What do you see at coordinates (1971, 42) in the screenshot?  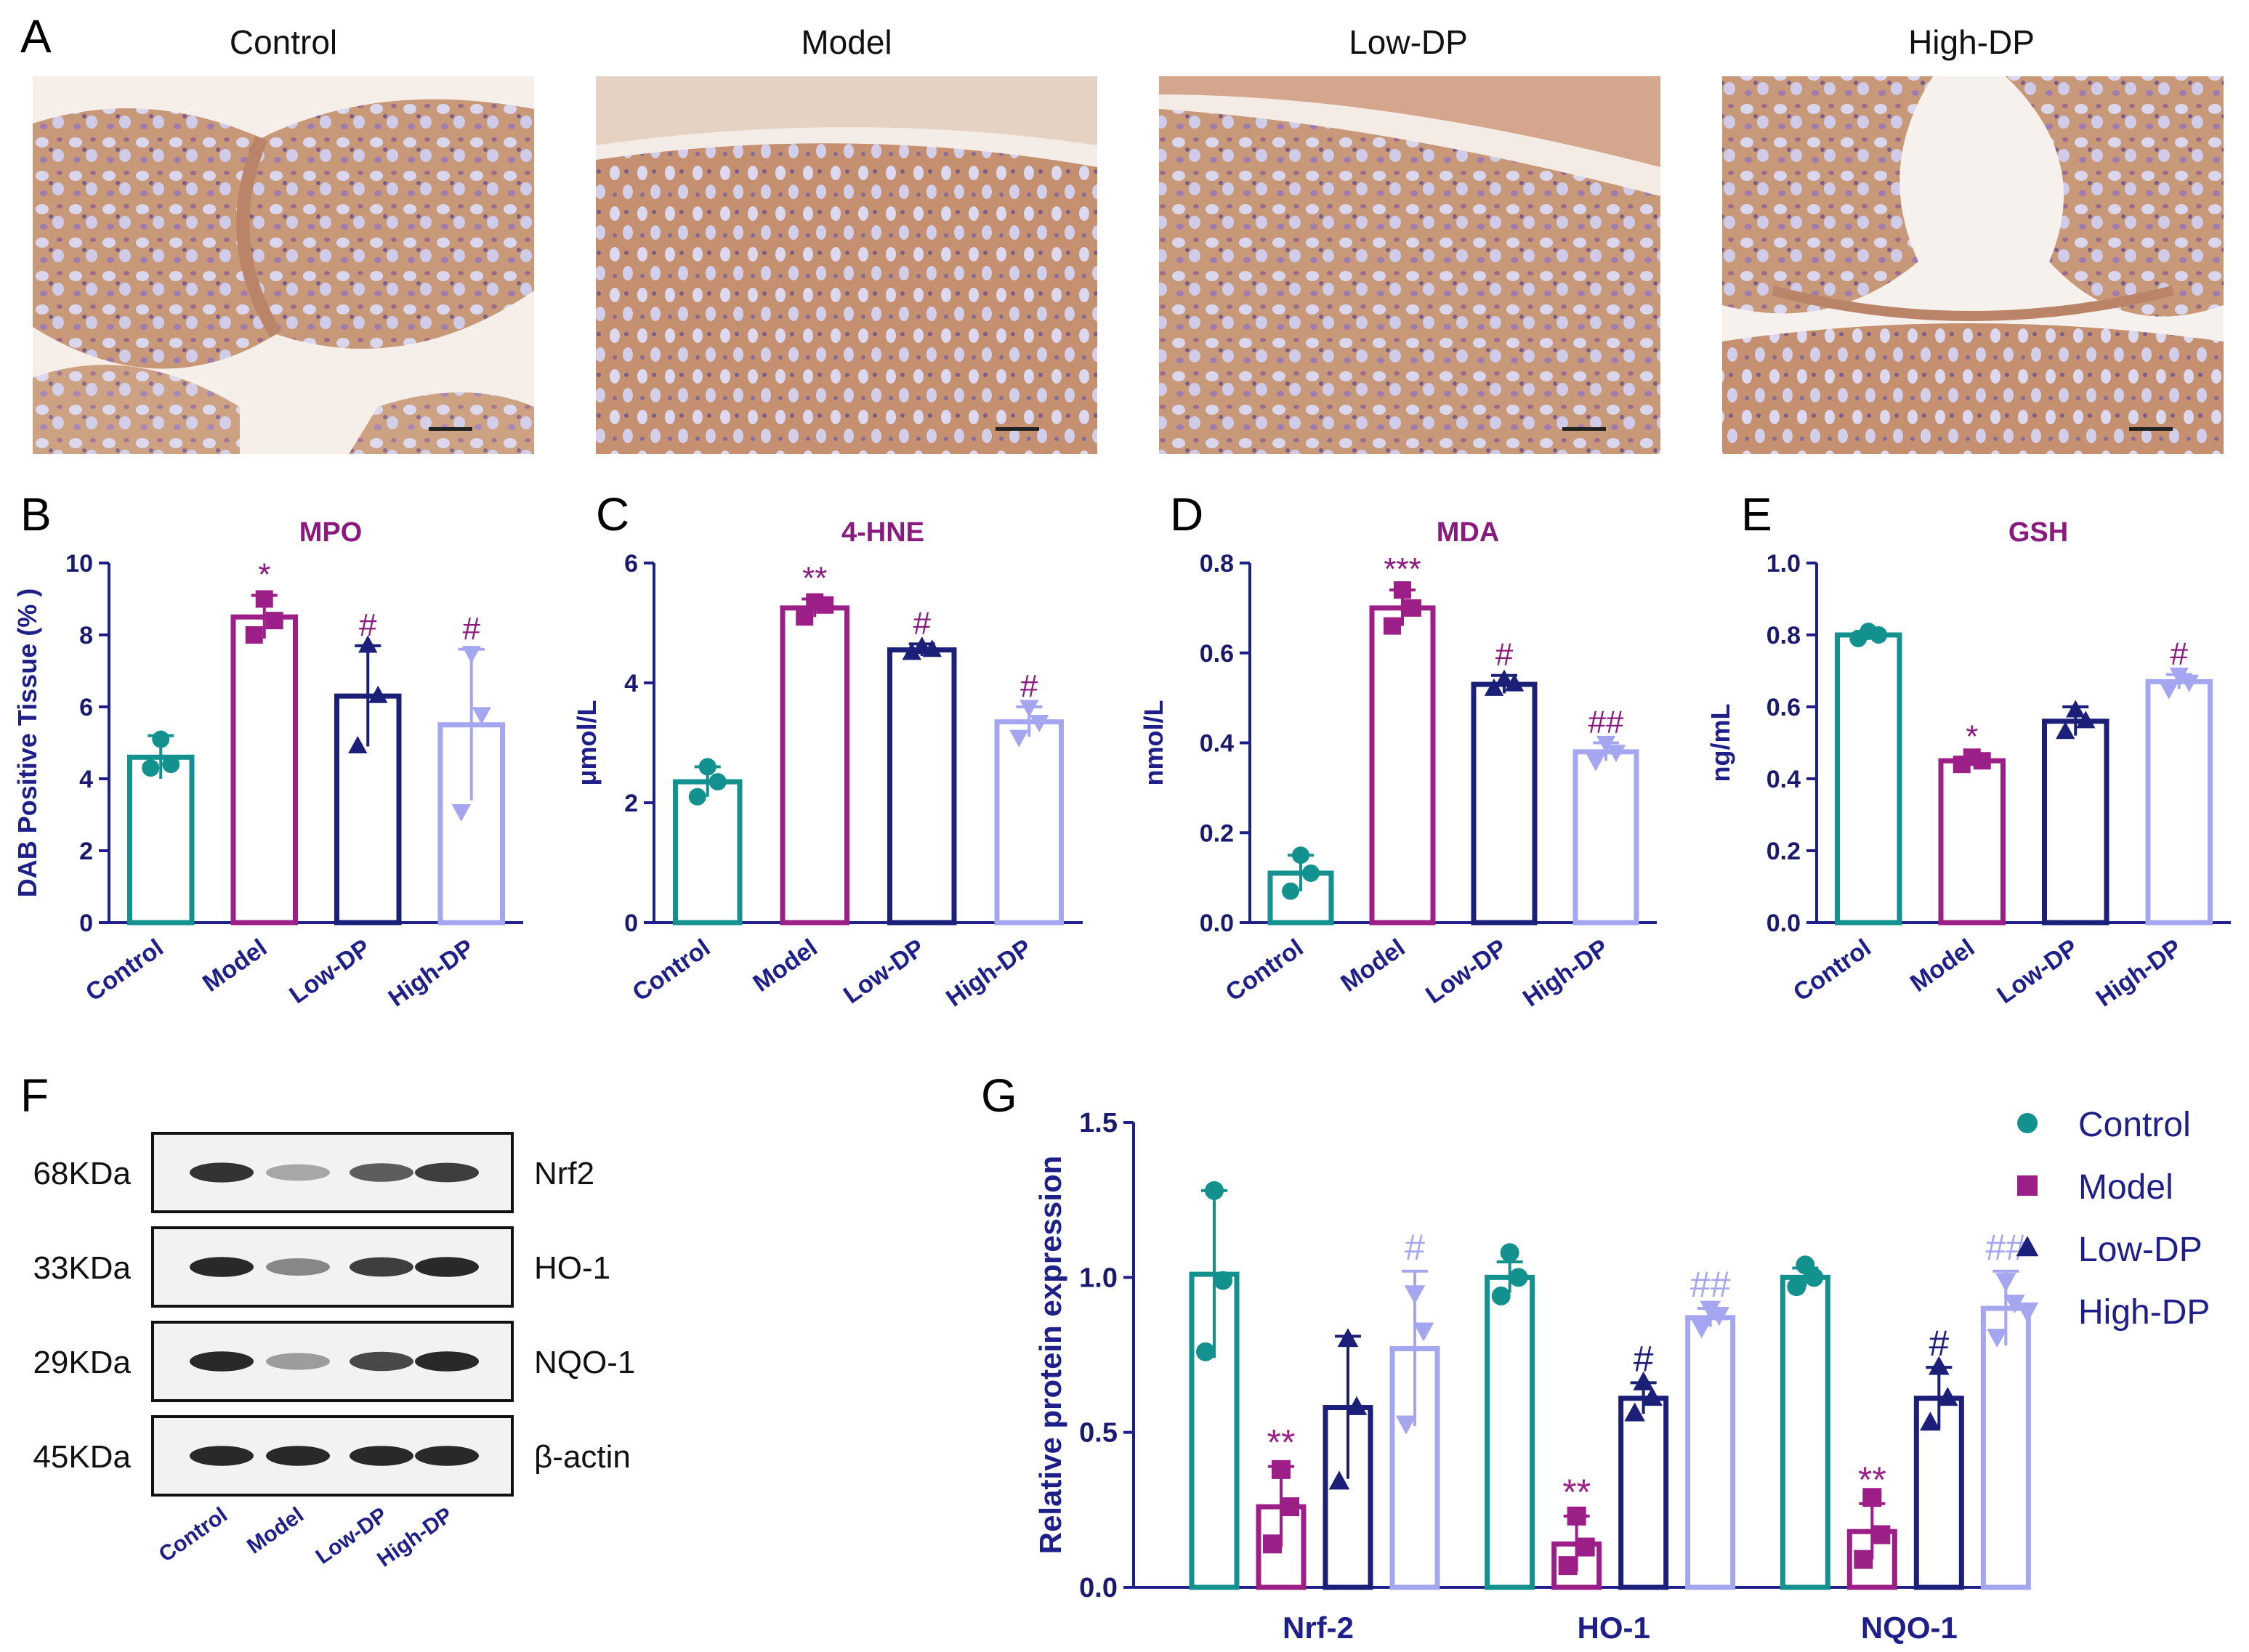 I see `histology-title-high-dp: High-DP` at bounding box center [1971, 42].